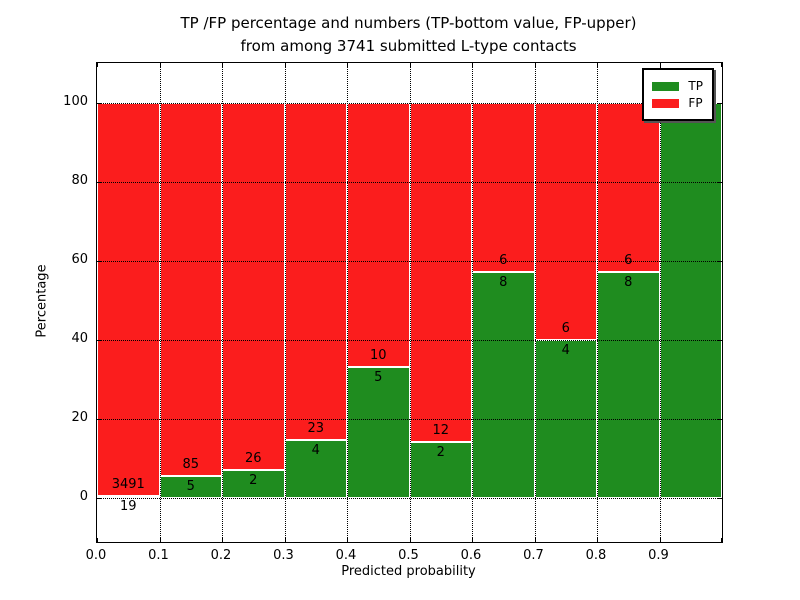  I want to click on x-tick-label: 0.8, so click(596, 555).